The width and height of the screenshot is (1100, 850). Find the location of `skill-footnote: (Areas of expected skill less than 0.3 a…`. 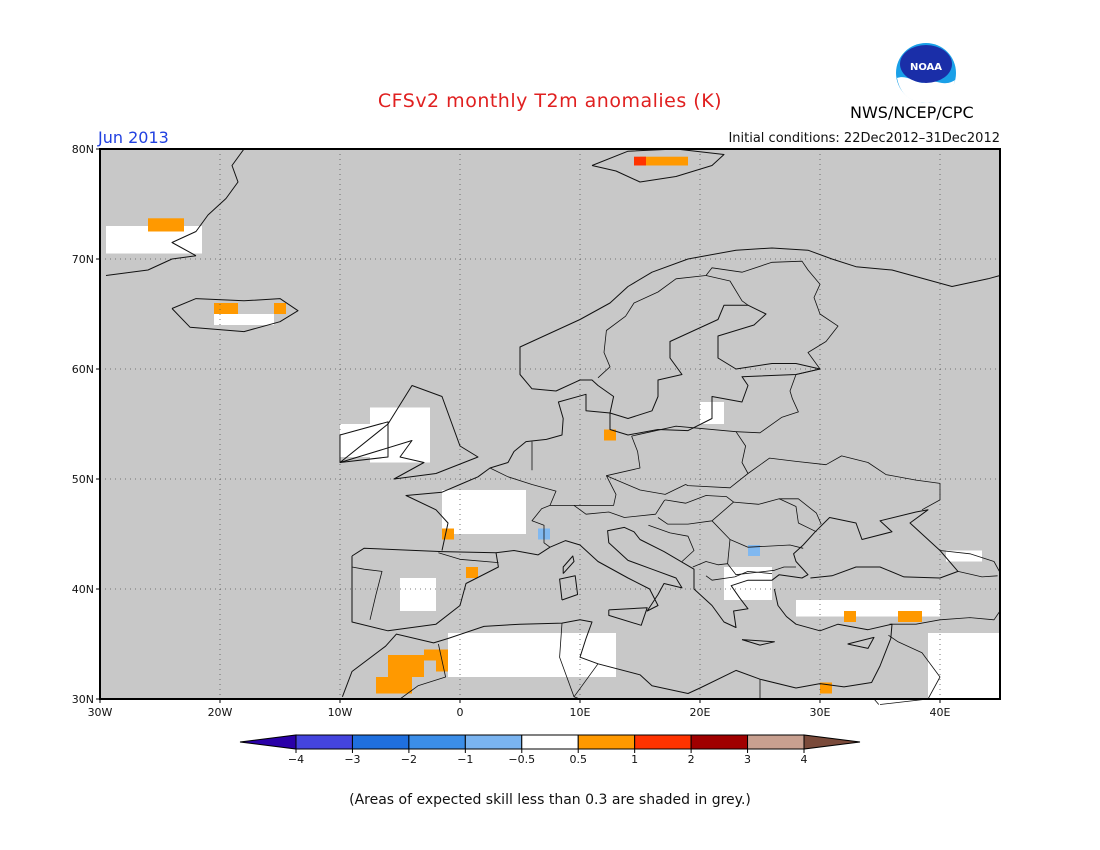

skill-footnote: (Areas of expected skill less than 0.3 a… is located at coordinates (550, 800).